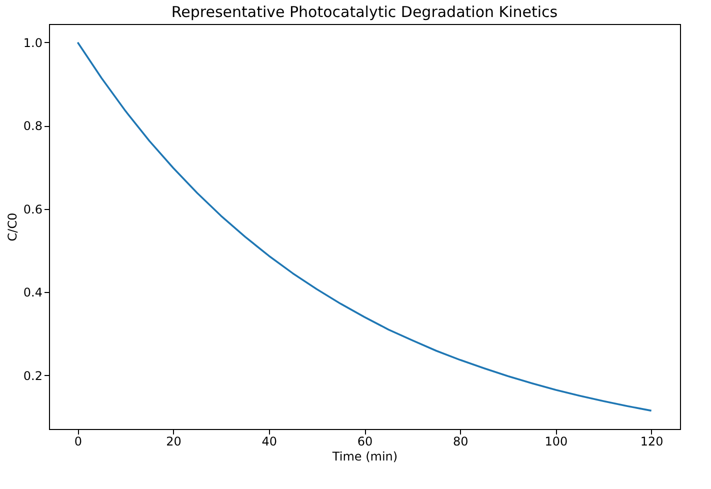  What do you see at coordinates (78, 441) in the screenshot?
I see `x-tick-label: 0` at bounding box center [78, 441].